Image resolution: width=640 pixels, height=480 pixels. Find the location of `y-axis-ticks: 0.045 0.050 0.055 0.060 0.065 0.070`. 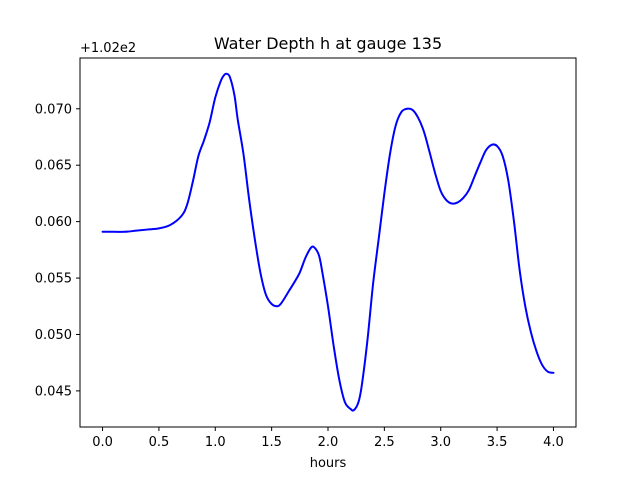

y-axis-ticks: 0.045 0.050 0.055 0.060 0.065 0.070 is located at coordinates (57, 250).